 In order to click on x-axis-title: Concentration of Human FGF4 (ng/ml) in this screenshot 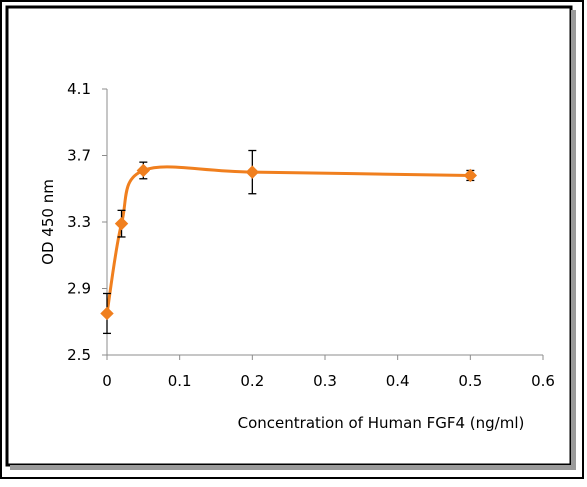, I will do `click(381, 423)`.